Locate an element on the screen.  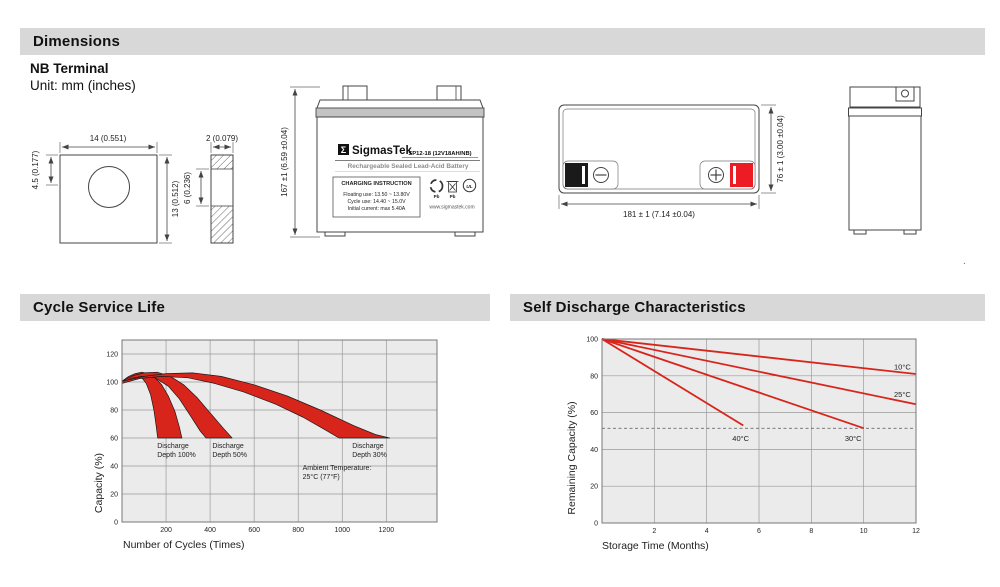
series-line-40°C is located at coordinates (672, 382).